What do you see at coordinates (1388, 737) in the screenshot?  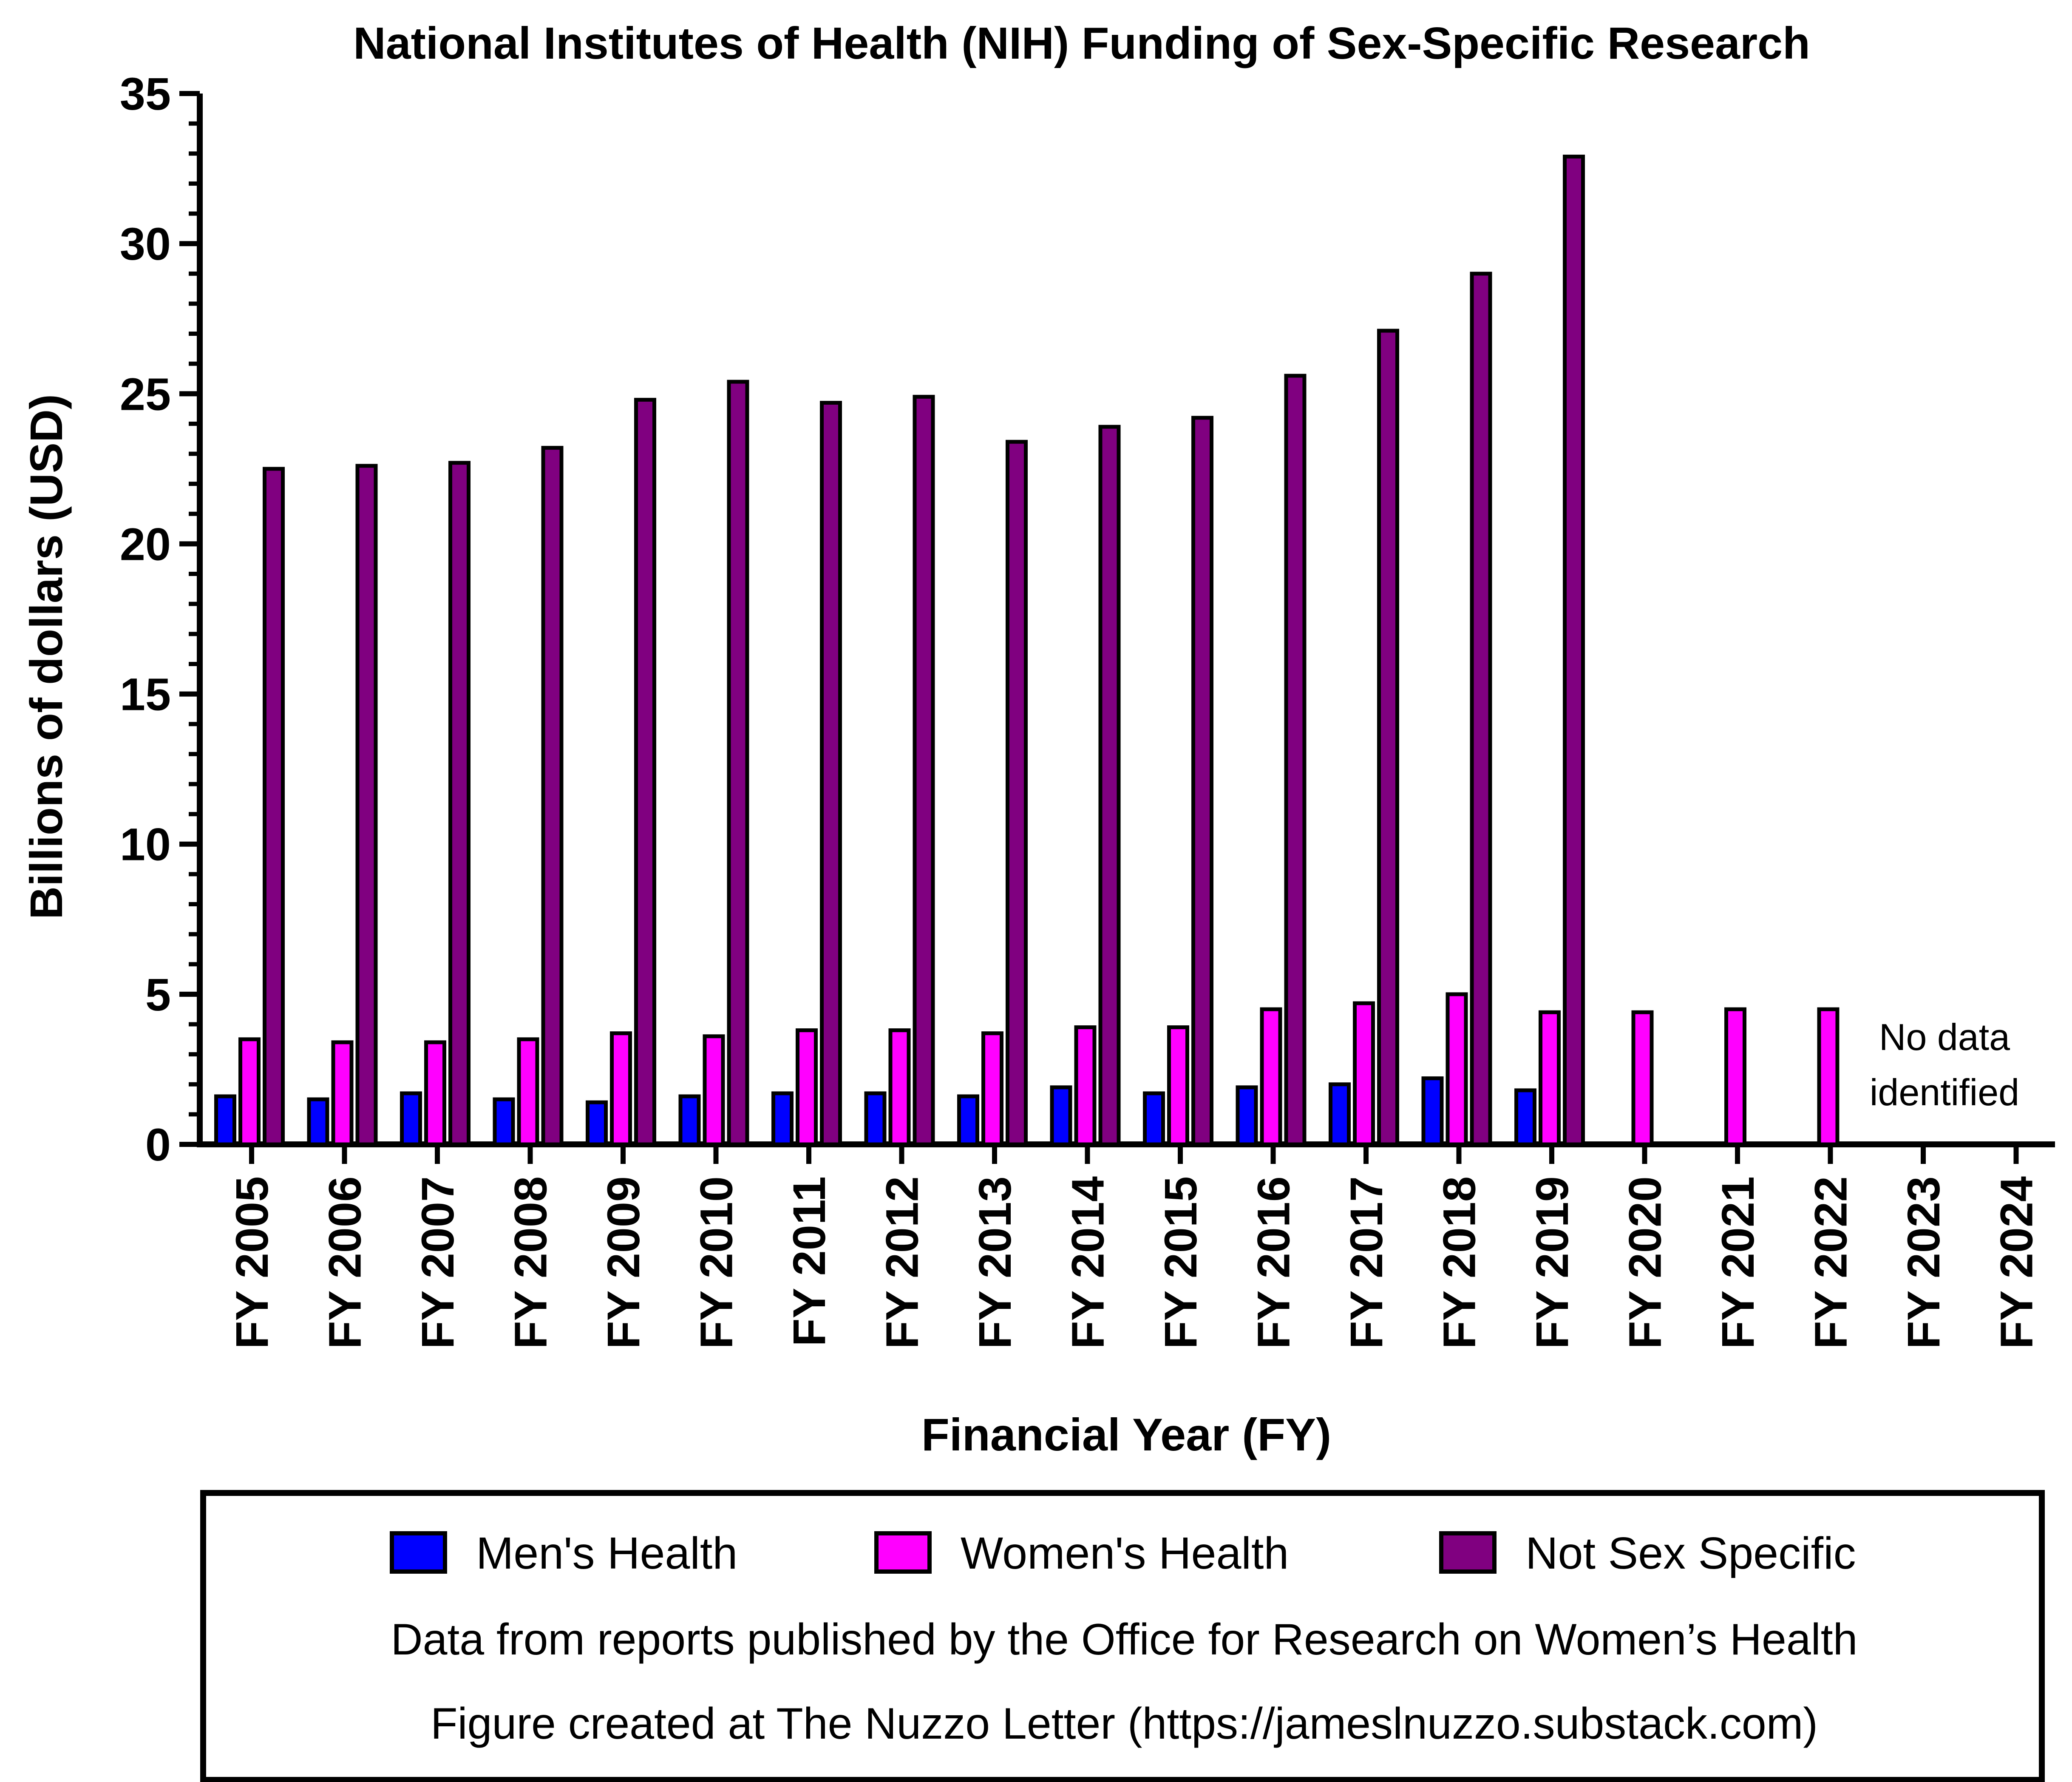 I see `bar-not-sex-specific-fy-2017` at bounding box center [1388, 737].